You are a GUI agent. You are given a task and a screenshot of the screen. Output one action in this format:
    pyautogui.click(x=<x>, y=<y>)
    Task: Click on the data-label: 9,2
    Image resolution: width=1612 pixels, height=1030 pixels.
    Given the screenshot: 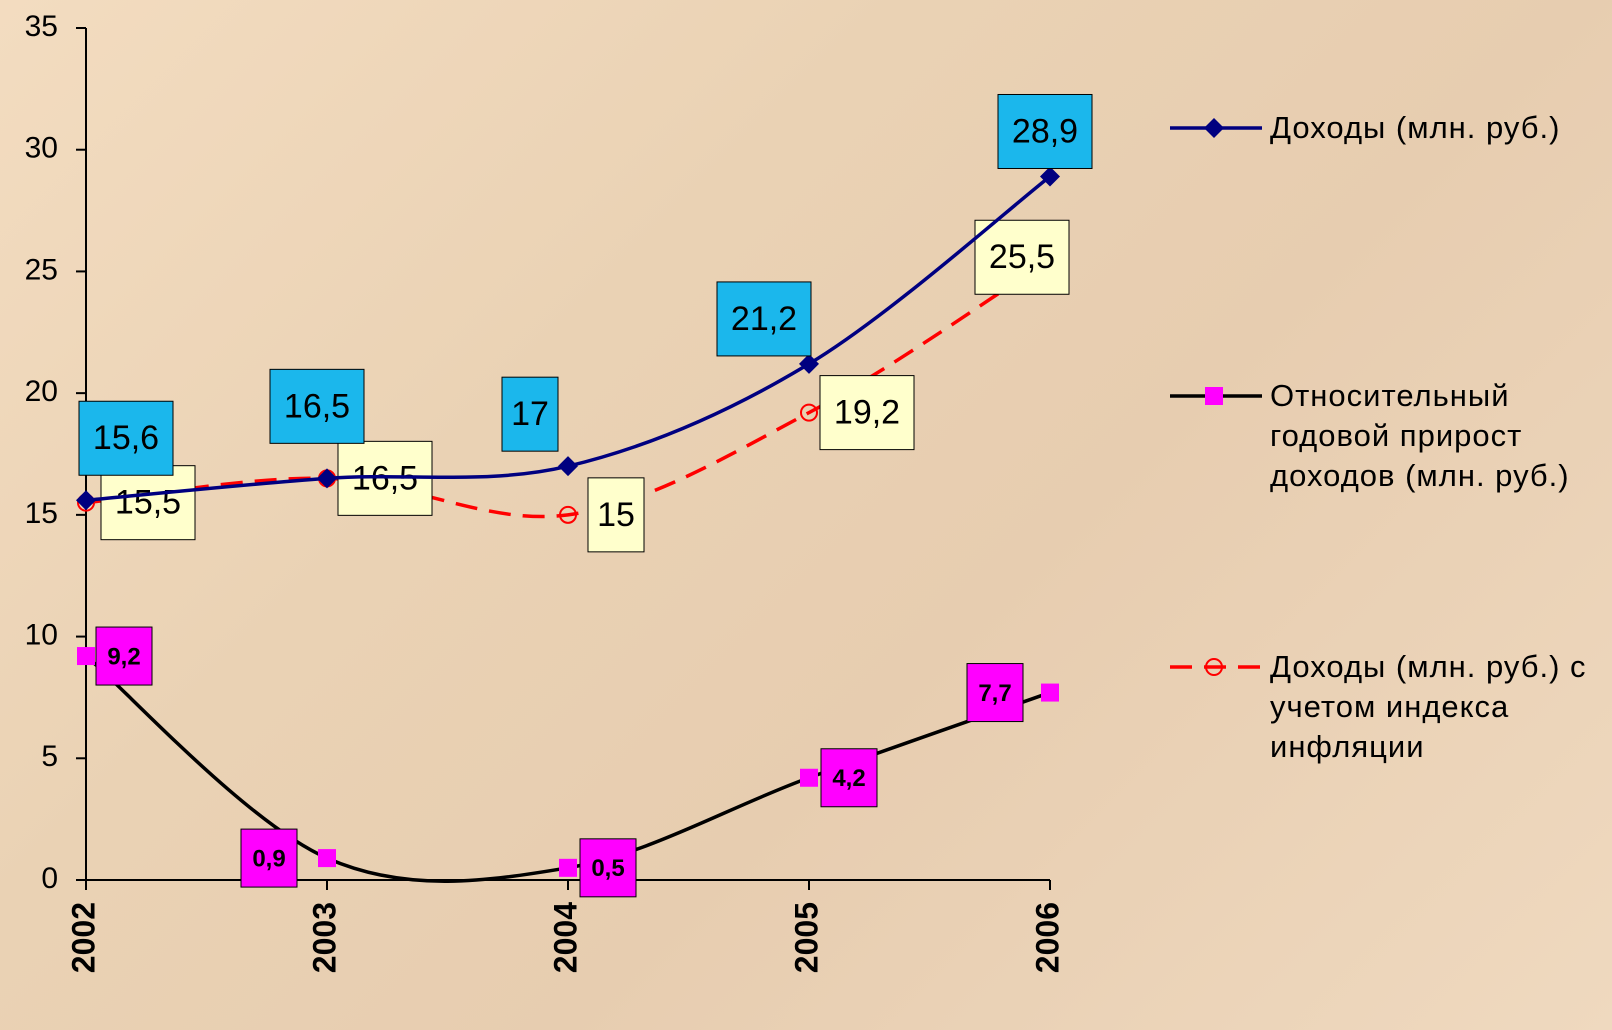 What is the action you would take?
    pyautogui.click(x=123, y=656)
    